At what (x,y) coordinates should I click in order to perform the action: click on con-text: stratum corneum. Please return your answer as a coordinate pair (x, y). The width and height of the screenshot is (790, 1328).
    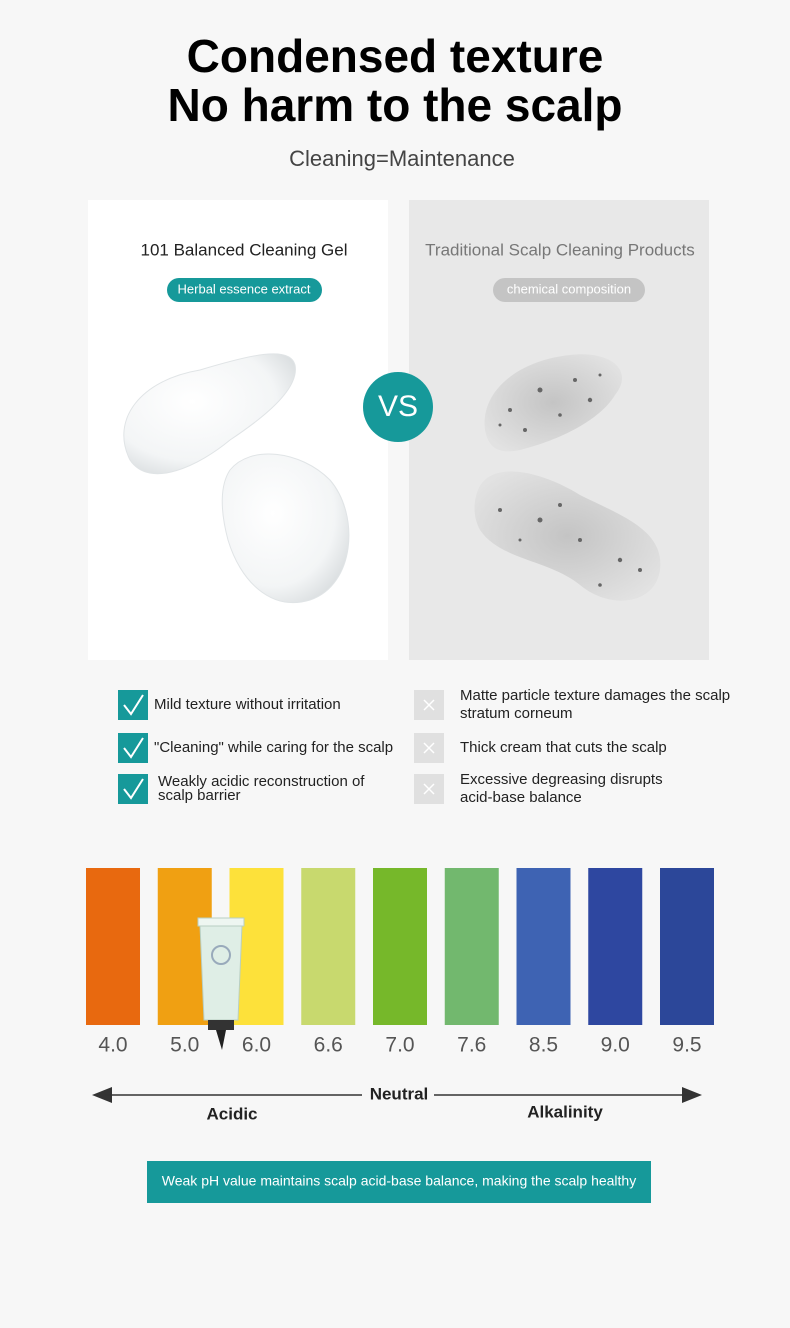
    Looking at the image, I should click on (516, 713).